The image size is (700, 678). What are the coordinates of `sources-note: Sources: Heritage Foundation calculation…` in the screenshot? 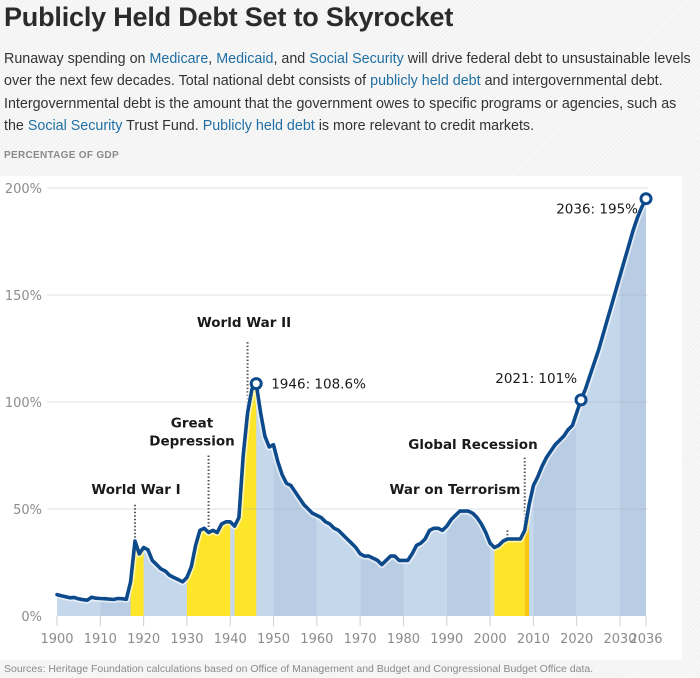 It's located at (299, 669).